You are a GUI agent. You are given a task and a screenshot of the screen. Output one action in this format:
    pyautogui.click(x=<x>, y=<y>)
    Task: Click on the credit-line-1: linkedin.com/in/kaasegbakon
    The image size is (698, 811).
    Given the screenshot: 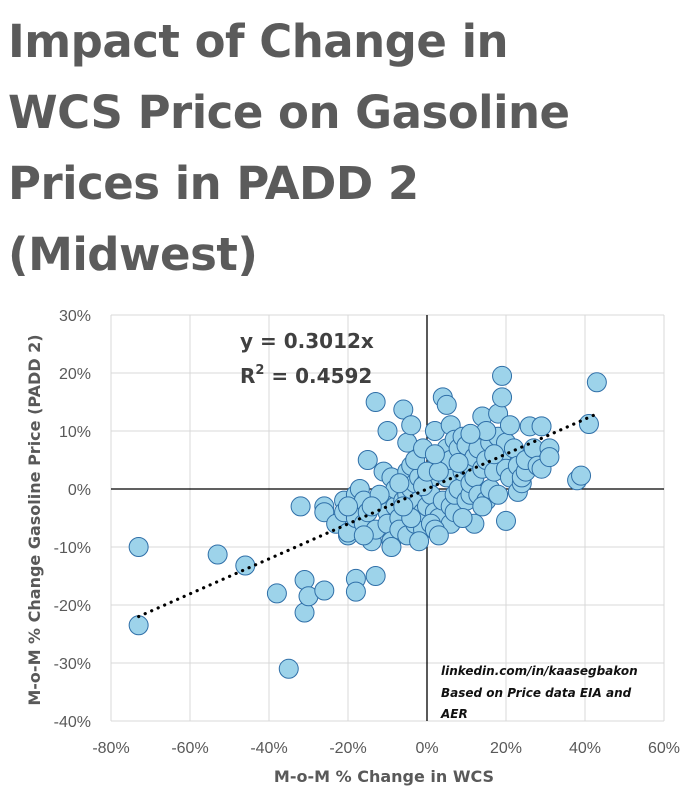 What is the action you would take?
    pyautogui.click(x=539, y=671)
    